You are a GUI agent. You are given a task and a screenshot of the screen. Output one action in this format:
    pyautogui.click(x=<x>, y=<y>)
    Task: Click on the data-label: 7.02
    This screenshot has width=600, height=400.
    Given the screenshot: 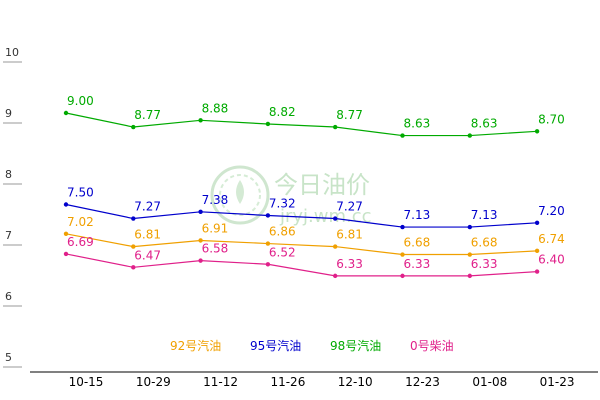 What is the action you would take?
    pyautogui.click(x=80, y=222)
    